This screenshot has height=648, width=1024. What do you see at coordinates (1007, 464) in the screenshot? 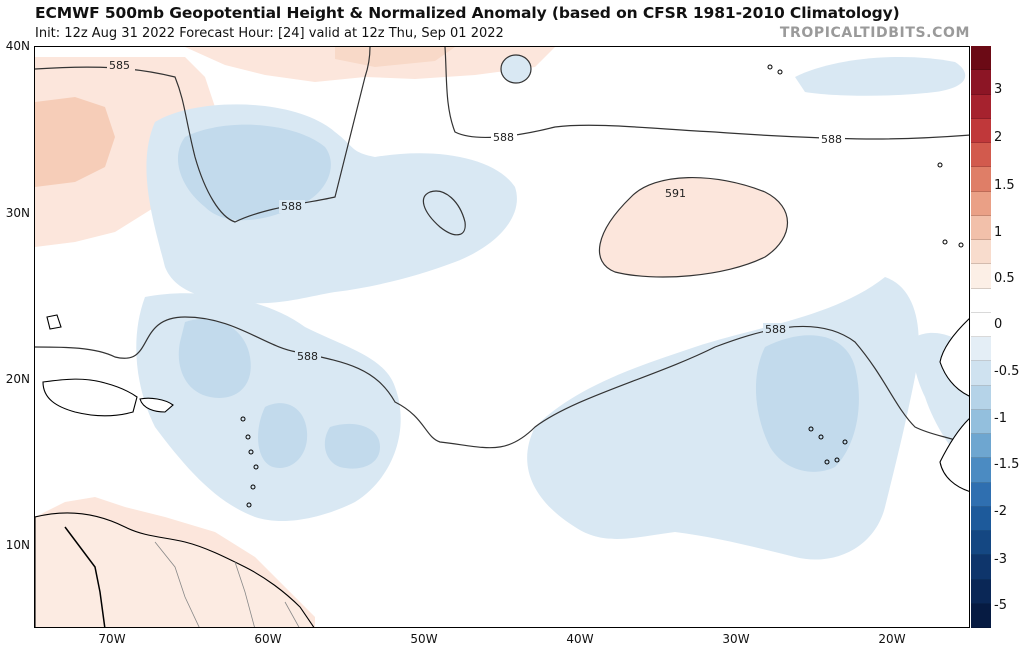
I see `colorbar-label-neg-1-5: -1.5` at bounding box center [1007, 464].